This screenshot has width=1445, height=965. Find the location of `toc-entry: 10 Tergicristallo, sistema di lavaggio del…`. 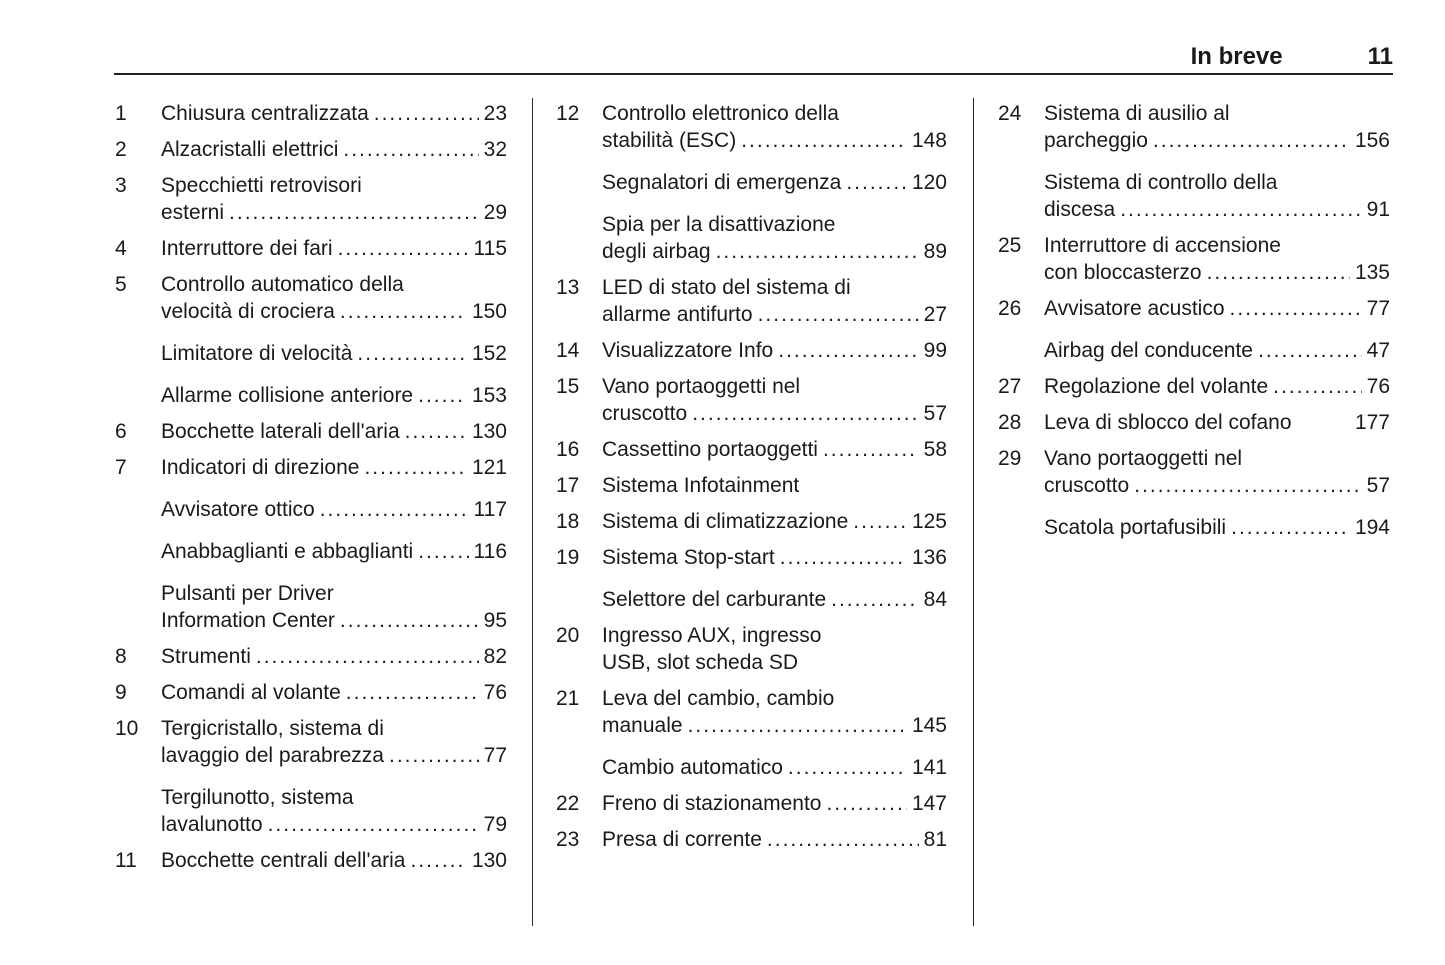

toc-entry: 10 Tergicristallo, sistema di lavaggio del… is located at coordinates (311, 742).